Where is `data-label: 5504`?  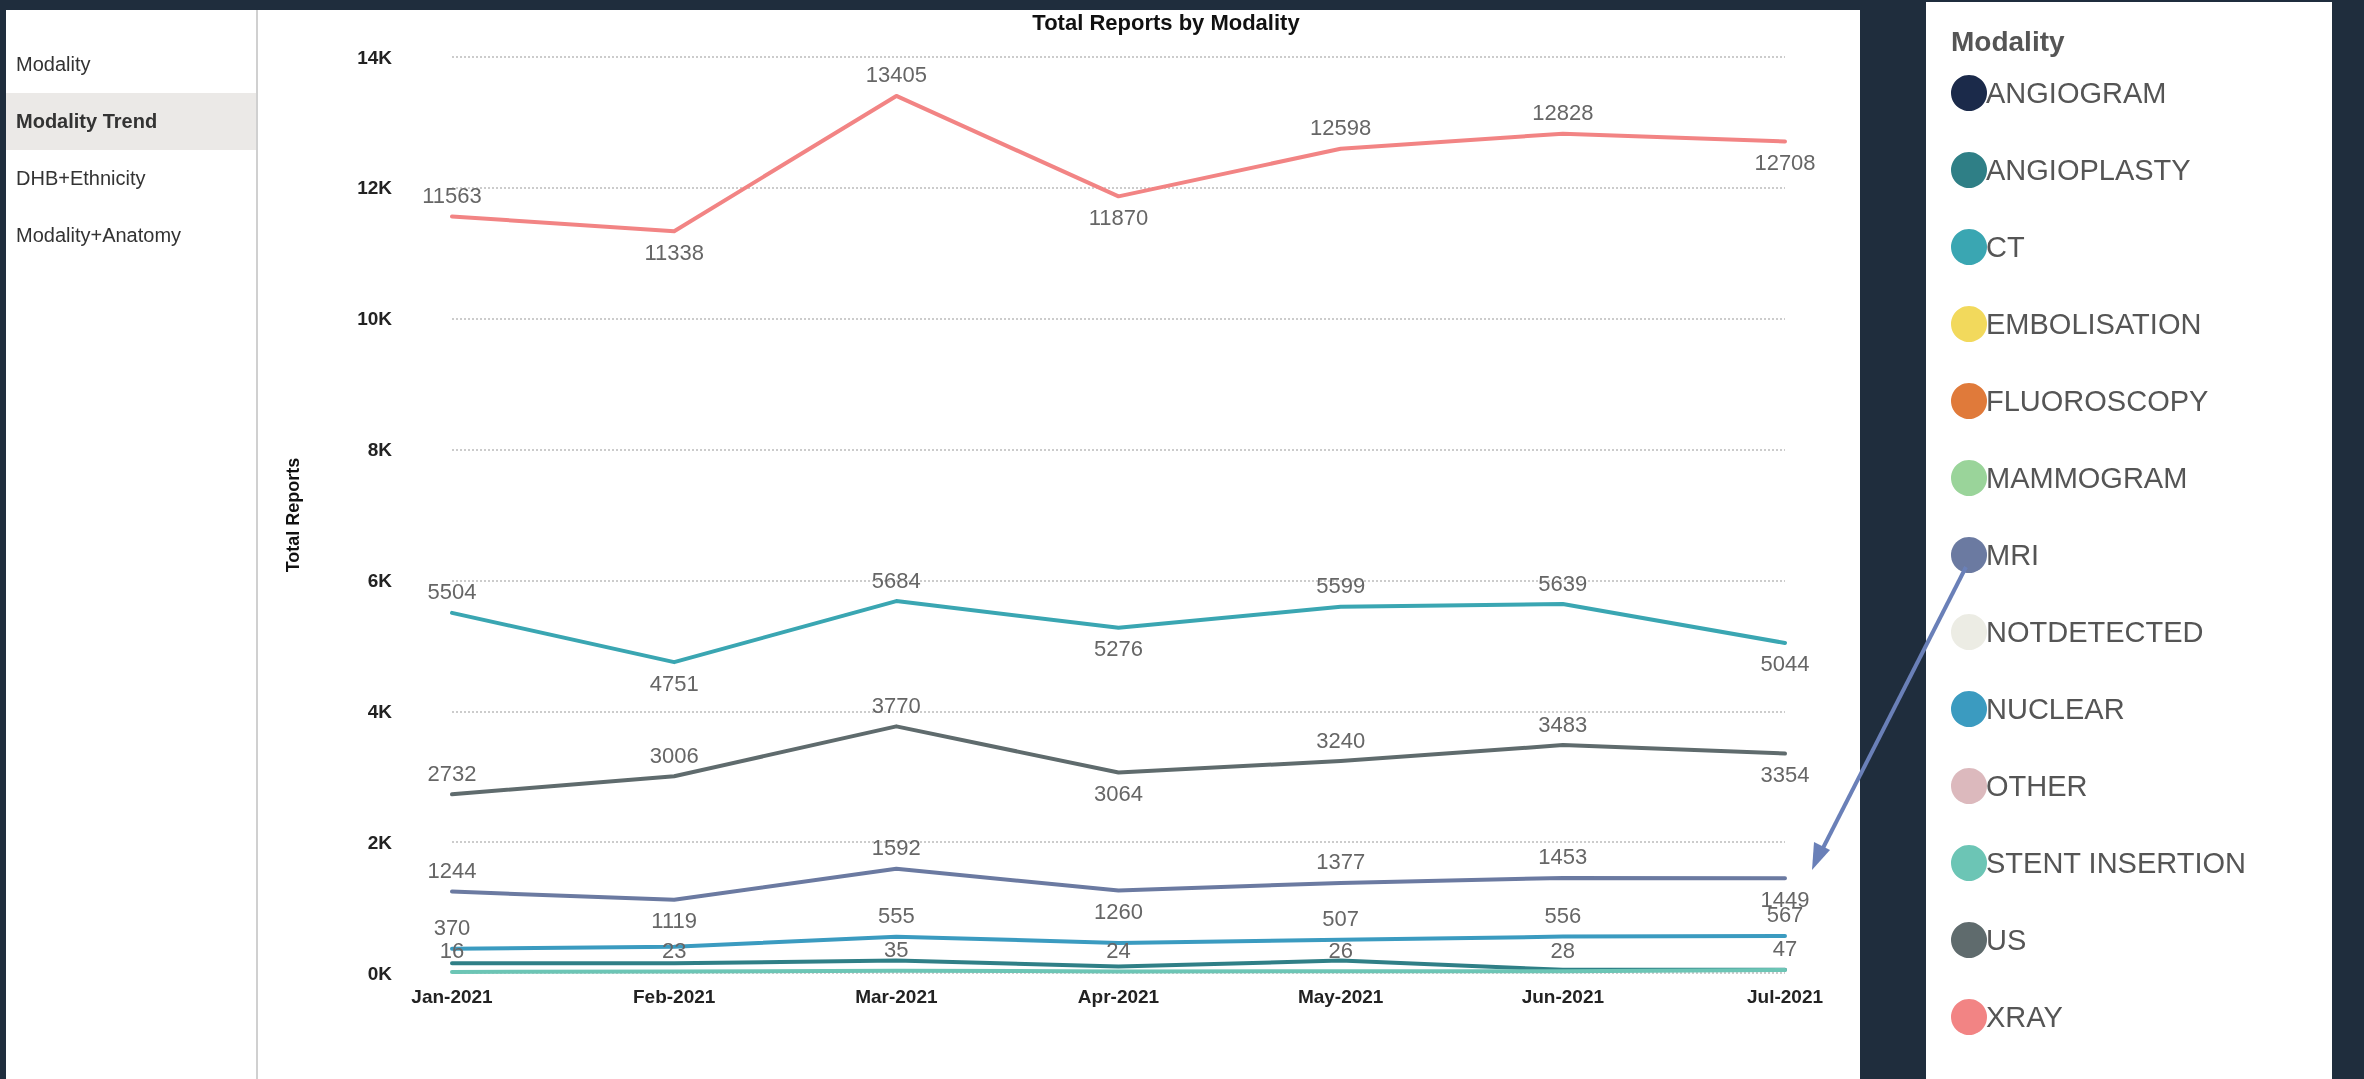
data-label: 5504 is located at coordinates (452, 592).